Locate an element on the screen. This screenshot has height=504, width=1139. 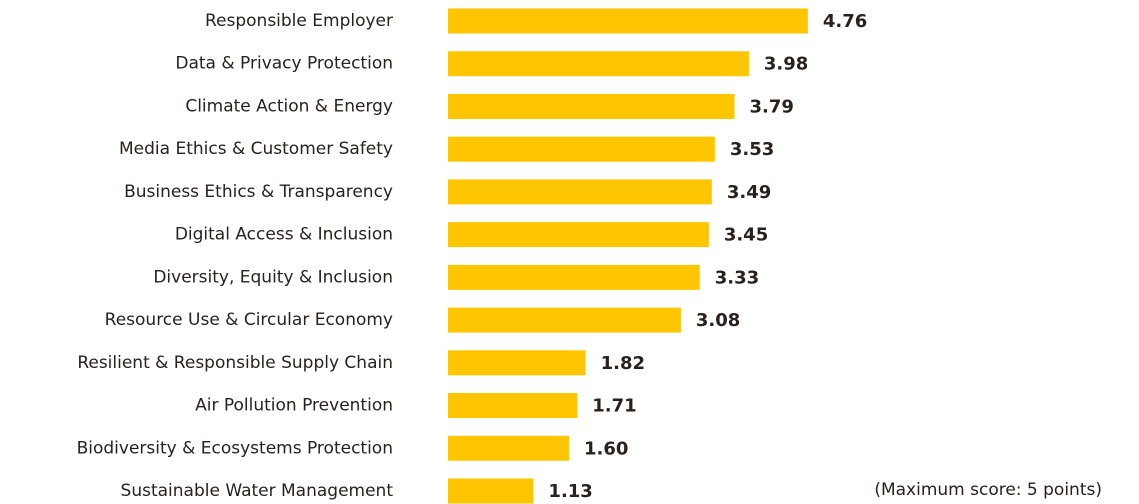
category-label: Digital Access & Inclusion is located at coordinates (284, 235).